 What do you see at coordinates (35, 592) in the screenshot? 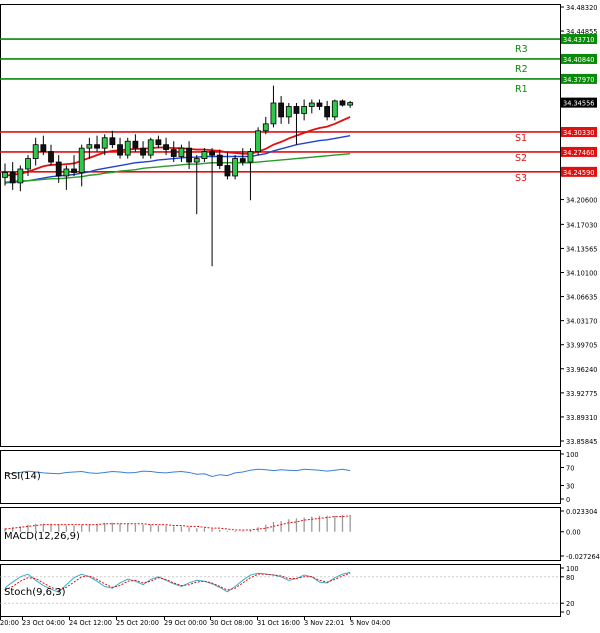
I see `stoch-label: Stoch(9,6,3)` at bounding box center [35, 592].